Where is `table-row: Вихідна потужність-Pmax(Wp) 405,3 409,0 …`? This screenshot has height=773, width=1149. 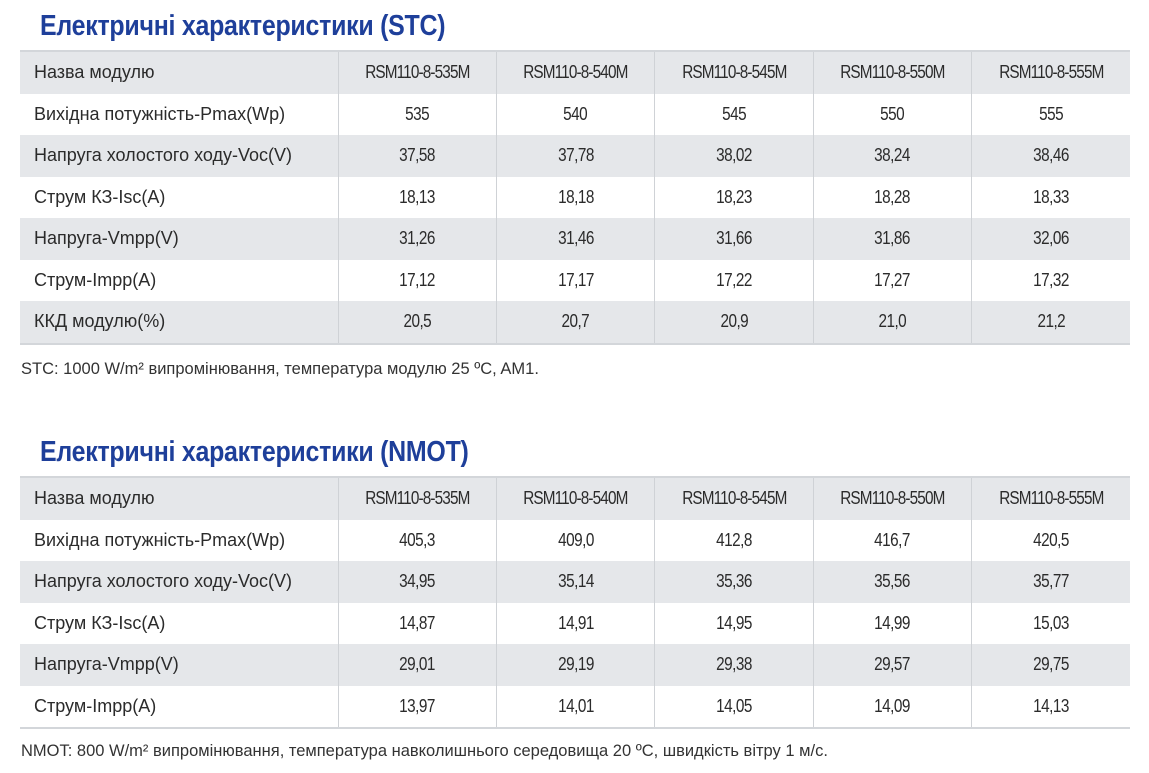 table-row: Вихідна потужність-Pmax(Wp) 405,3 409,0 … is located at coordinates (575, 540).